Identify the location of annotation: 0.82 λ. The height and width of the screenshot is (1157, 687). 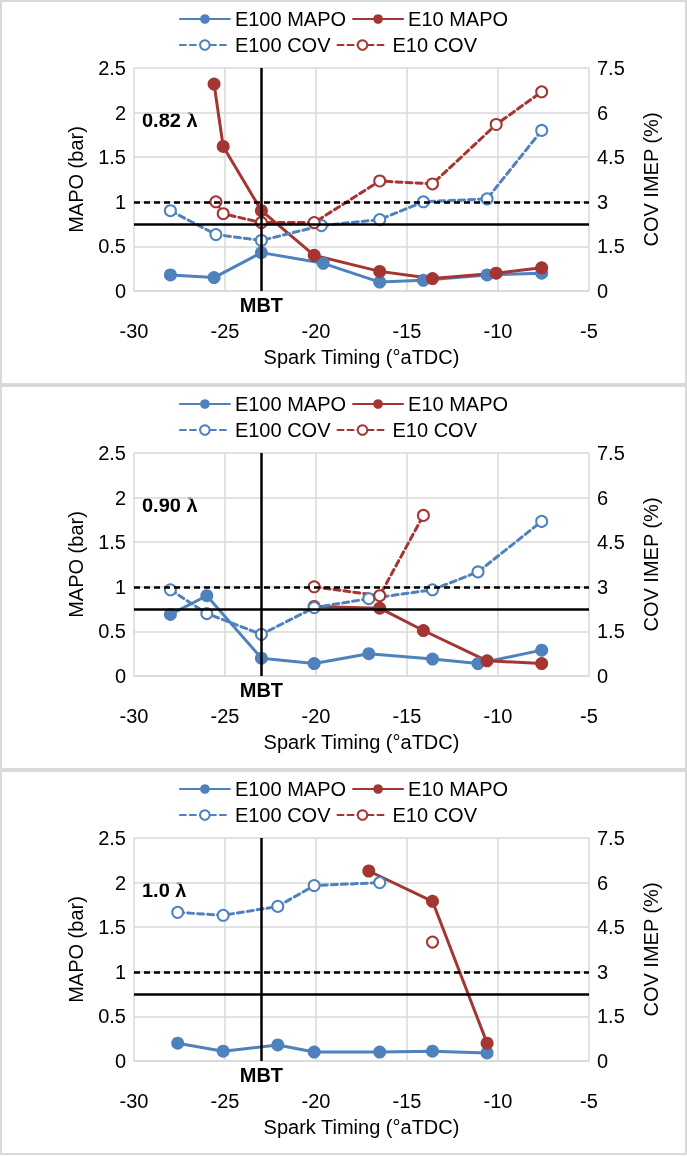
(170, 120).